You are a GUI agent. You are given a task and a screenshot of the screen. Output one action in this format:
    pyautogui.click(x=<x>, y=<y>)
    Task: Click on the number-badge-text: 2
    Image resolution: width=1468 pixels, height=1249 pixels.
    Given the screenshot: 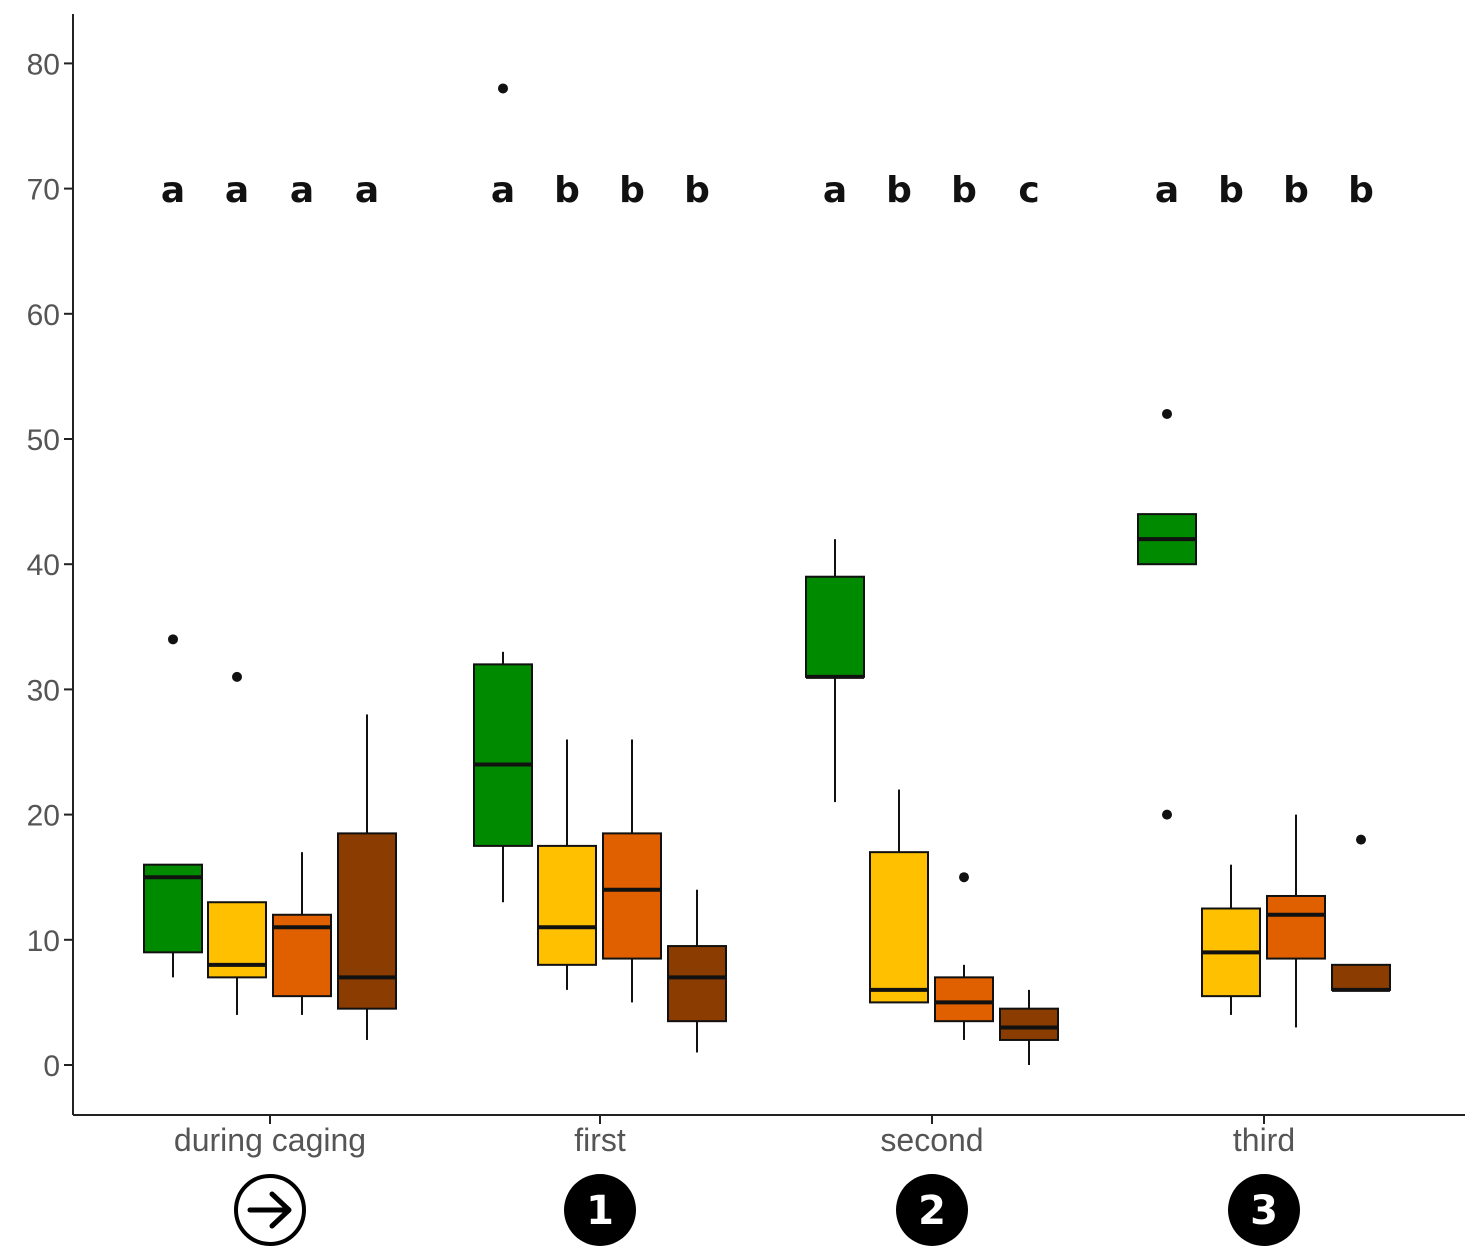 What is the action you would take?
    pyautogui.click(x=932, y=1211)
    